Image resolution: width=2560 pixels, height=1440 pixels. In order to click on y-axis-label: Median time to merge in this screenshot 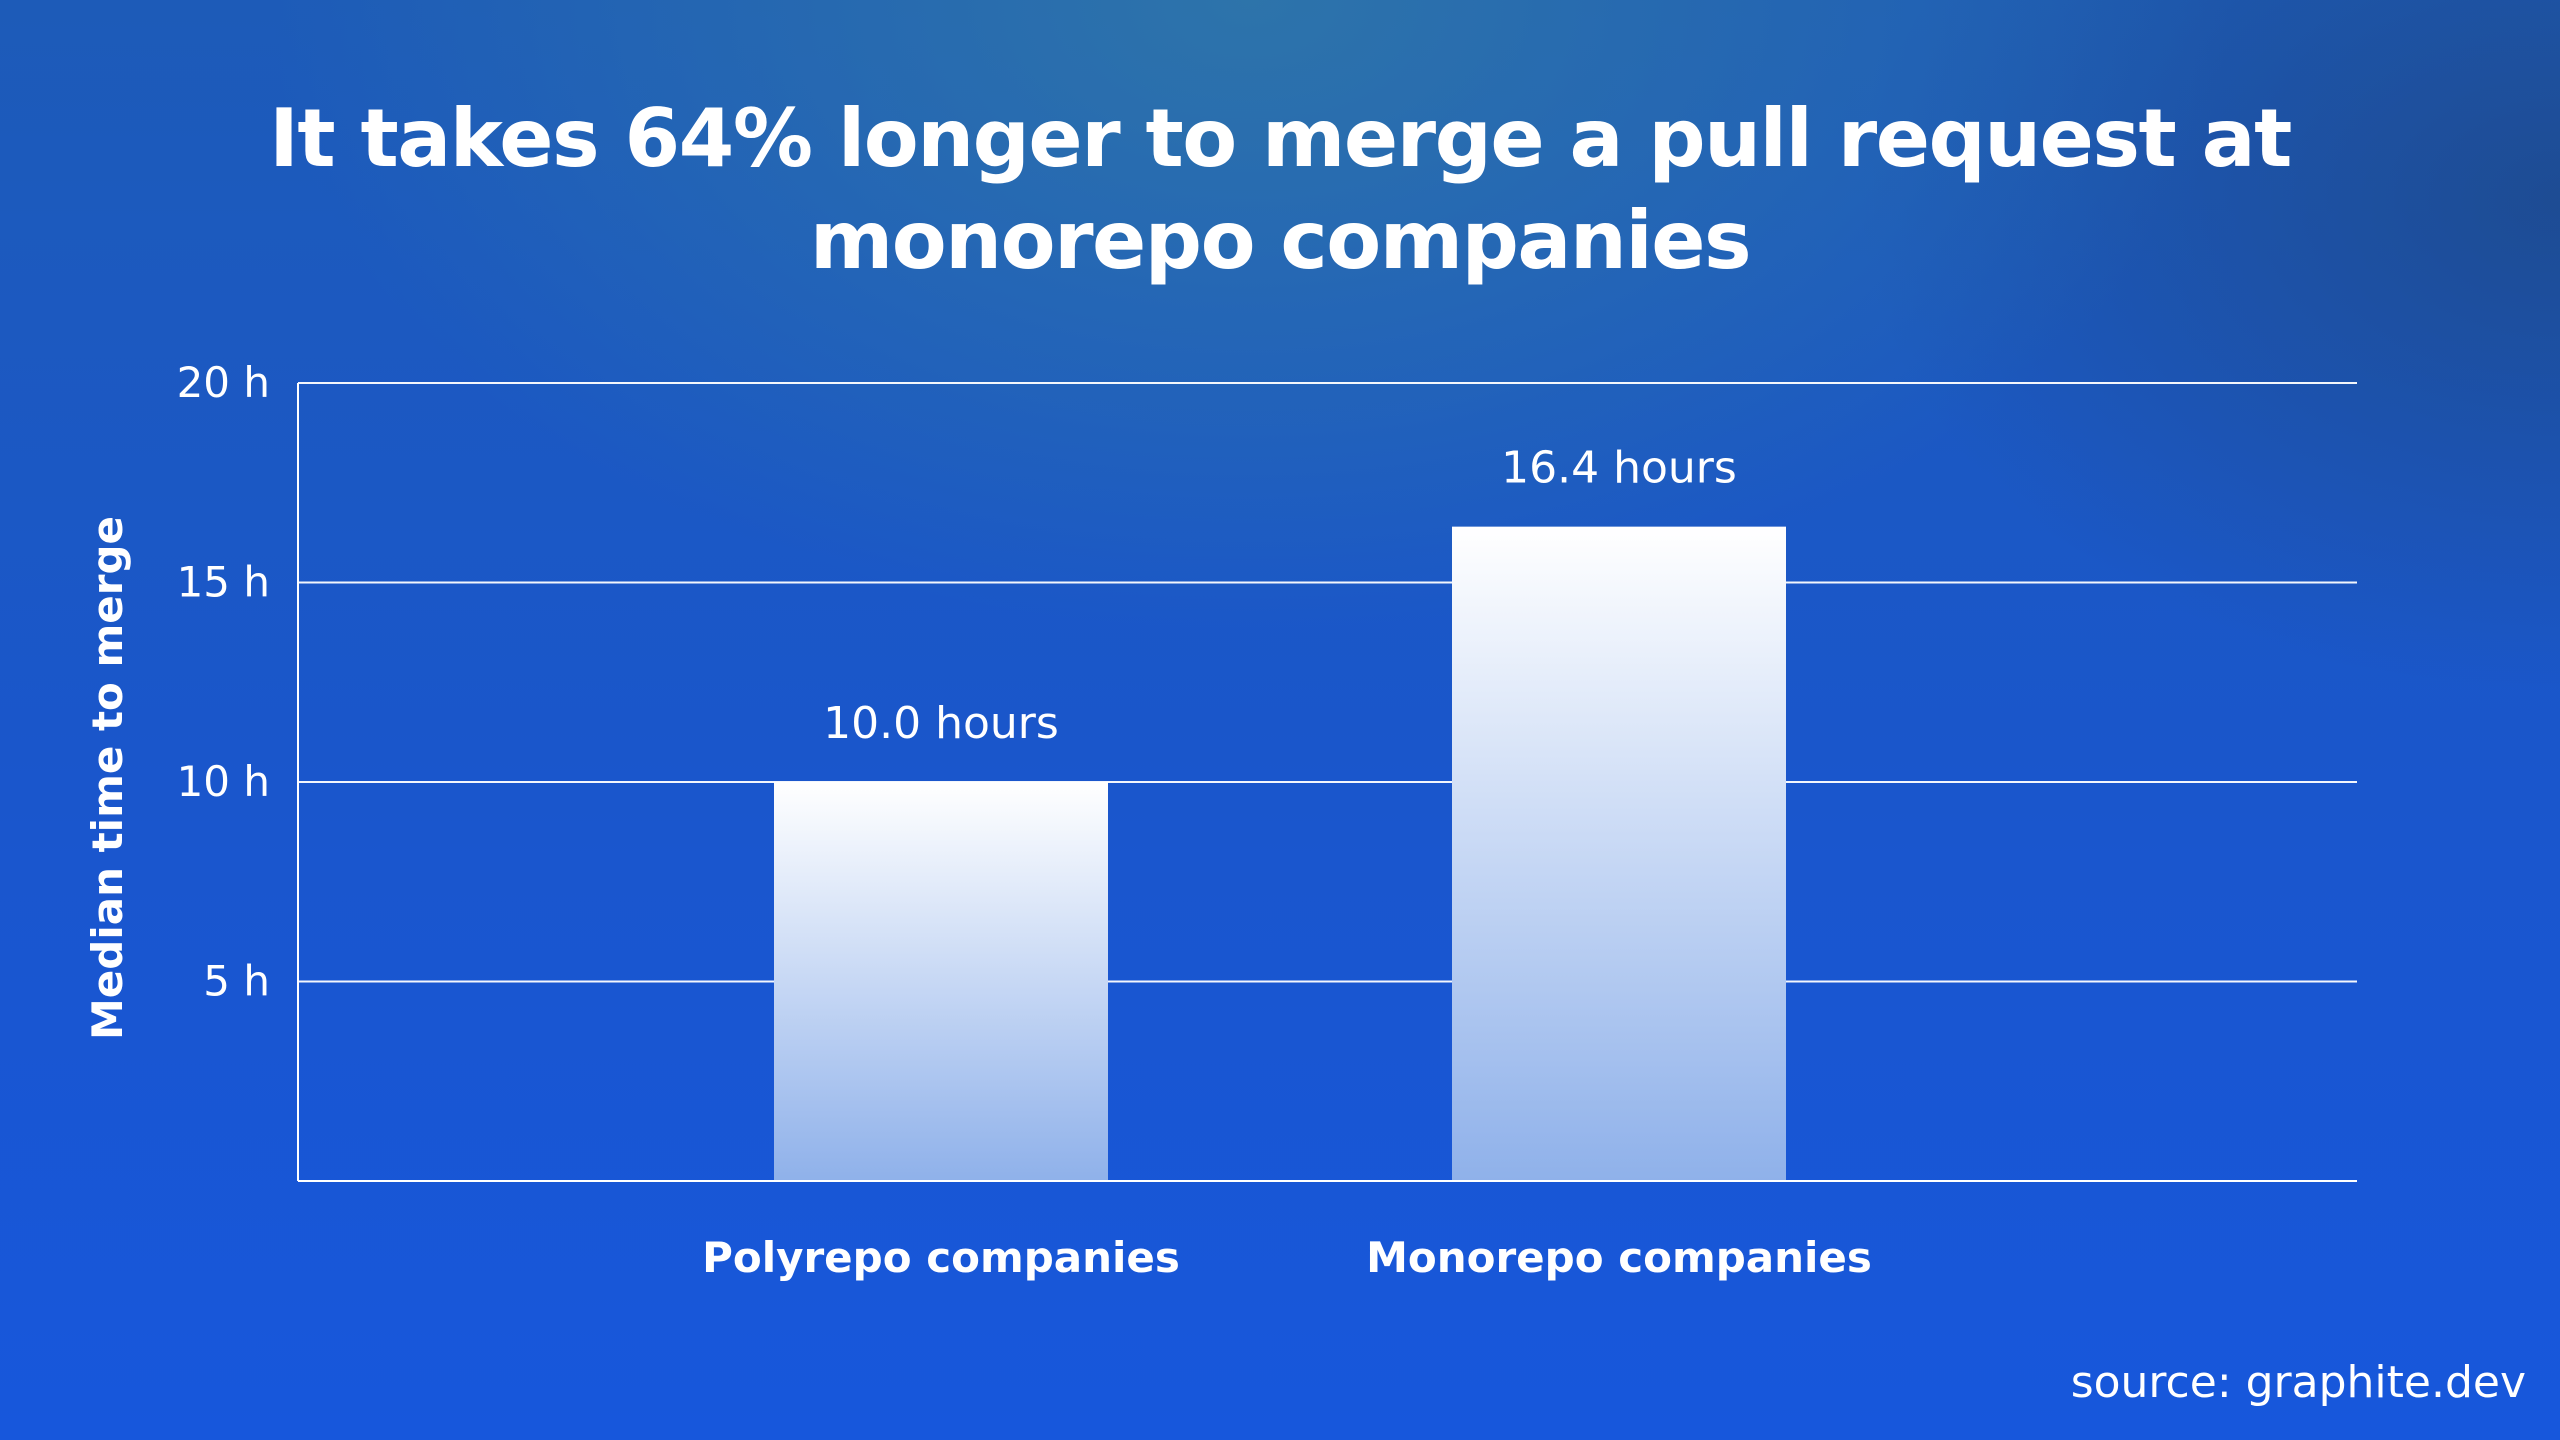, I will do `click(107, 778)`.